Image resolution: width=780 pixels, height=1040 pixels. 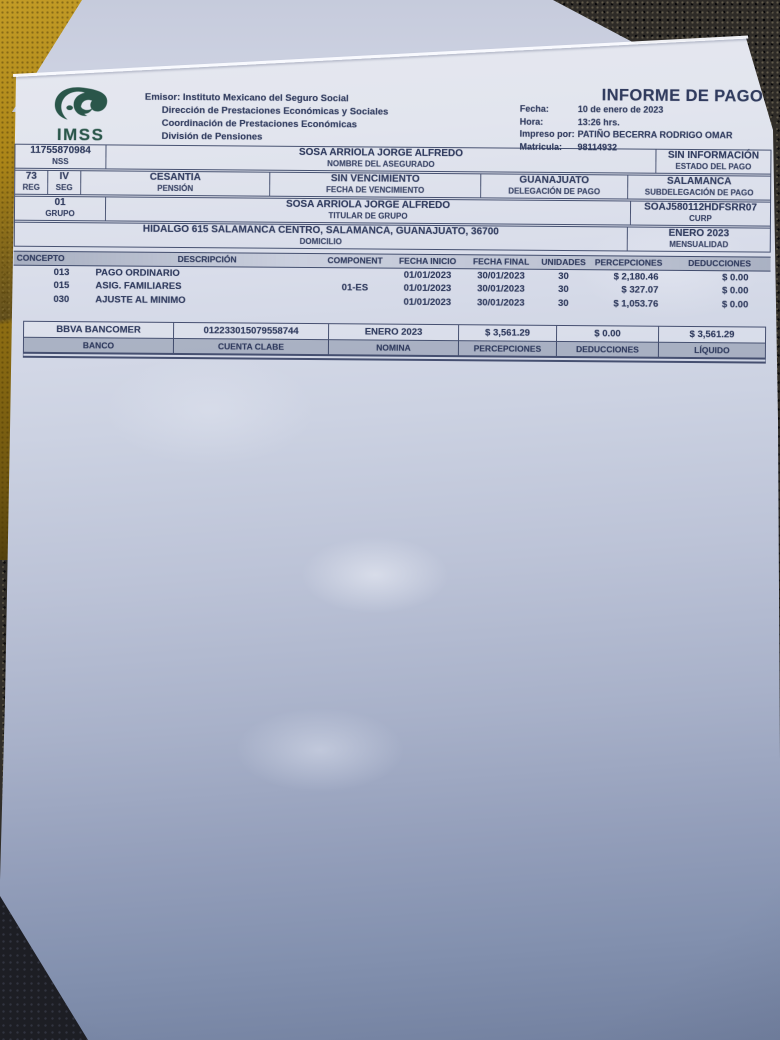 What do you see at coordinates (61, 151) in the screenshot?
I see `nss-value: 11755870984` at bounding box center [61, 151].